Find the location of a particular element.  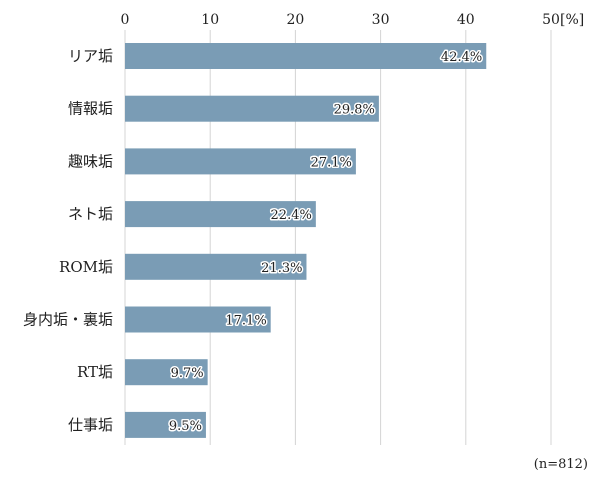

data-label: 21.3% is located at coordinates (281, 268).